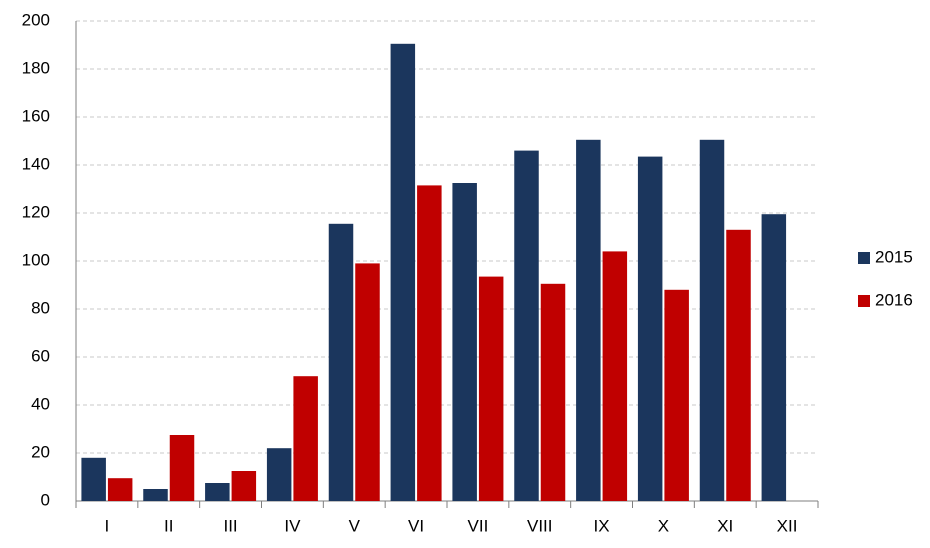  Describe the element at coordinates (36, 211) in the screenshot. I see `y-tick-label: 120` at that location.